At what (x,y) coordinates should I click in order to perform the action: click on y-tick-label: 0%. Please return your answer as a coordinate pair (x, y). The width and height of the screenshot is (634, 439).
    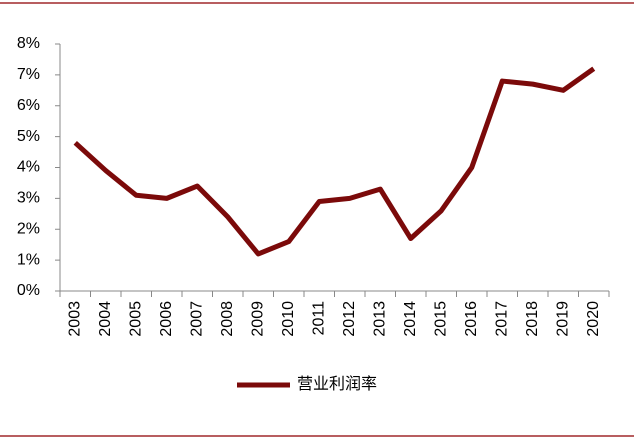
    Looking at the image, I should click on (28, 290).